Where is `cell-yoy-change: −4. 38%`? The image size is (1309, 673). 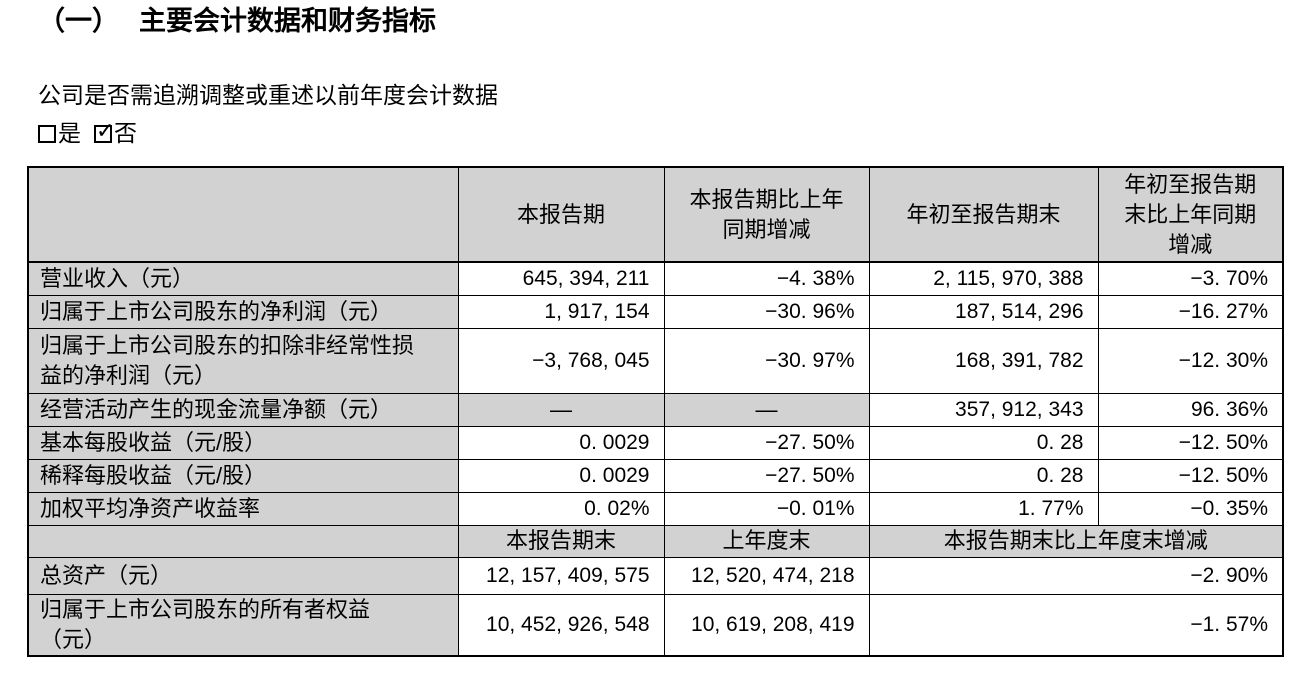 cell-yoy-change: −4. 38% is located at coordinates (766, 278).